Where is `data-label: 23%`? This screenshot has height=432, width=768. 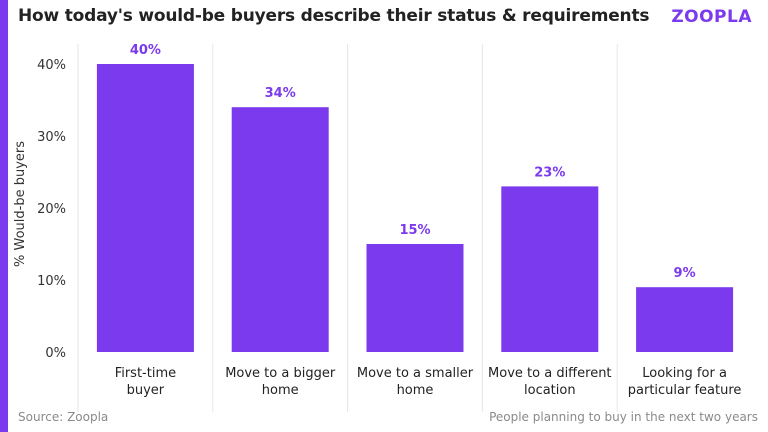 data-label: 23% is located at coordinates (549, 172).